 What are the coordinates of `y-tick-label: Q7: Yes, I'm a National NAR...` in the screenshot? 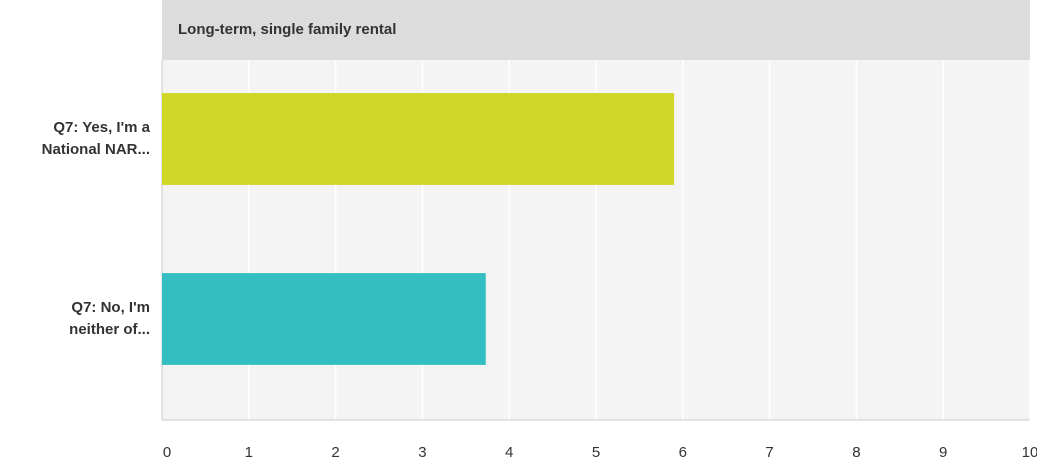 It's located at (80, 139).